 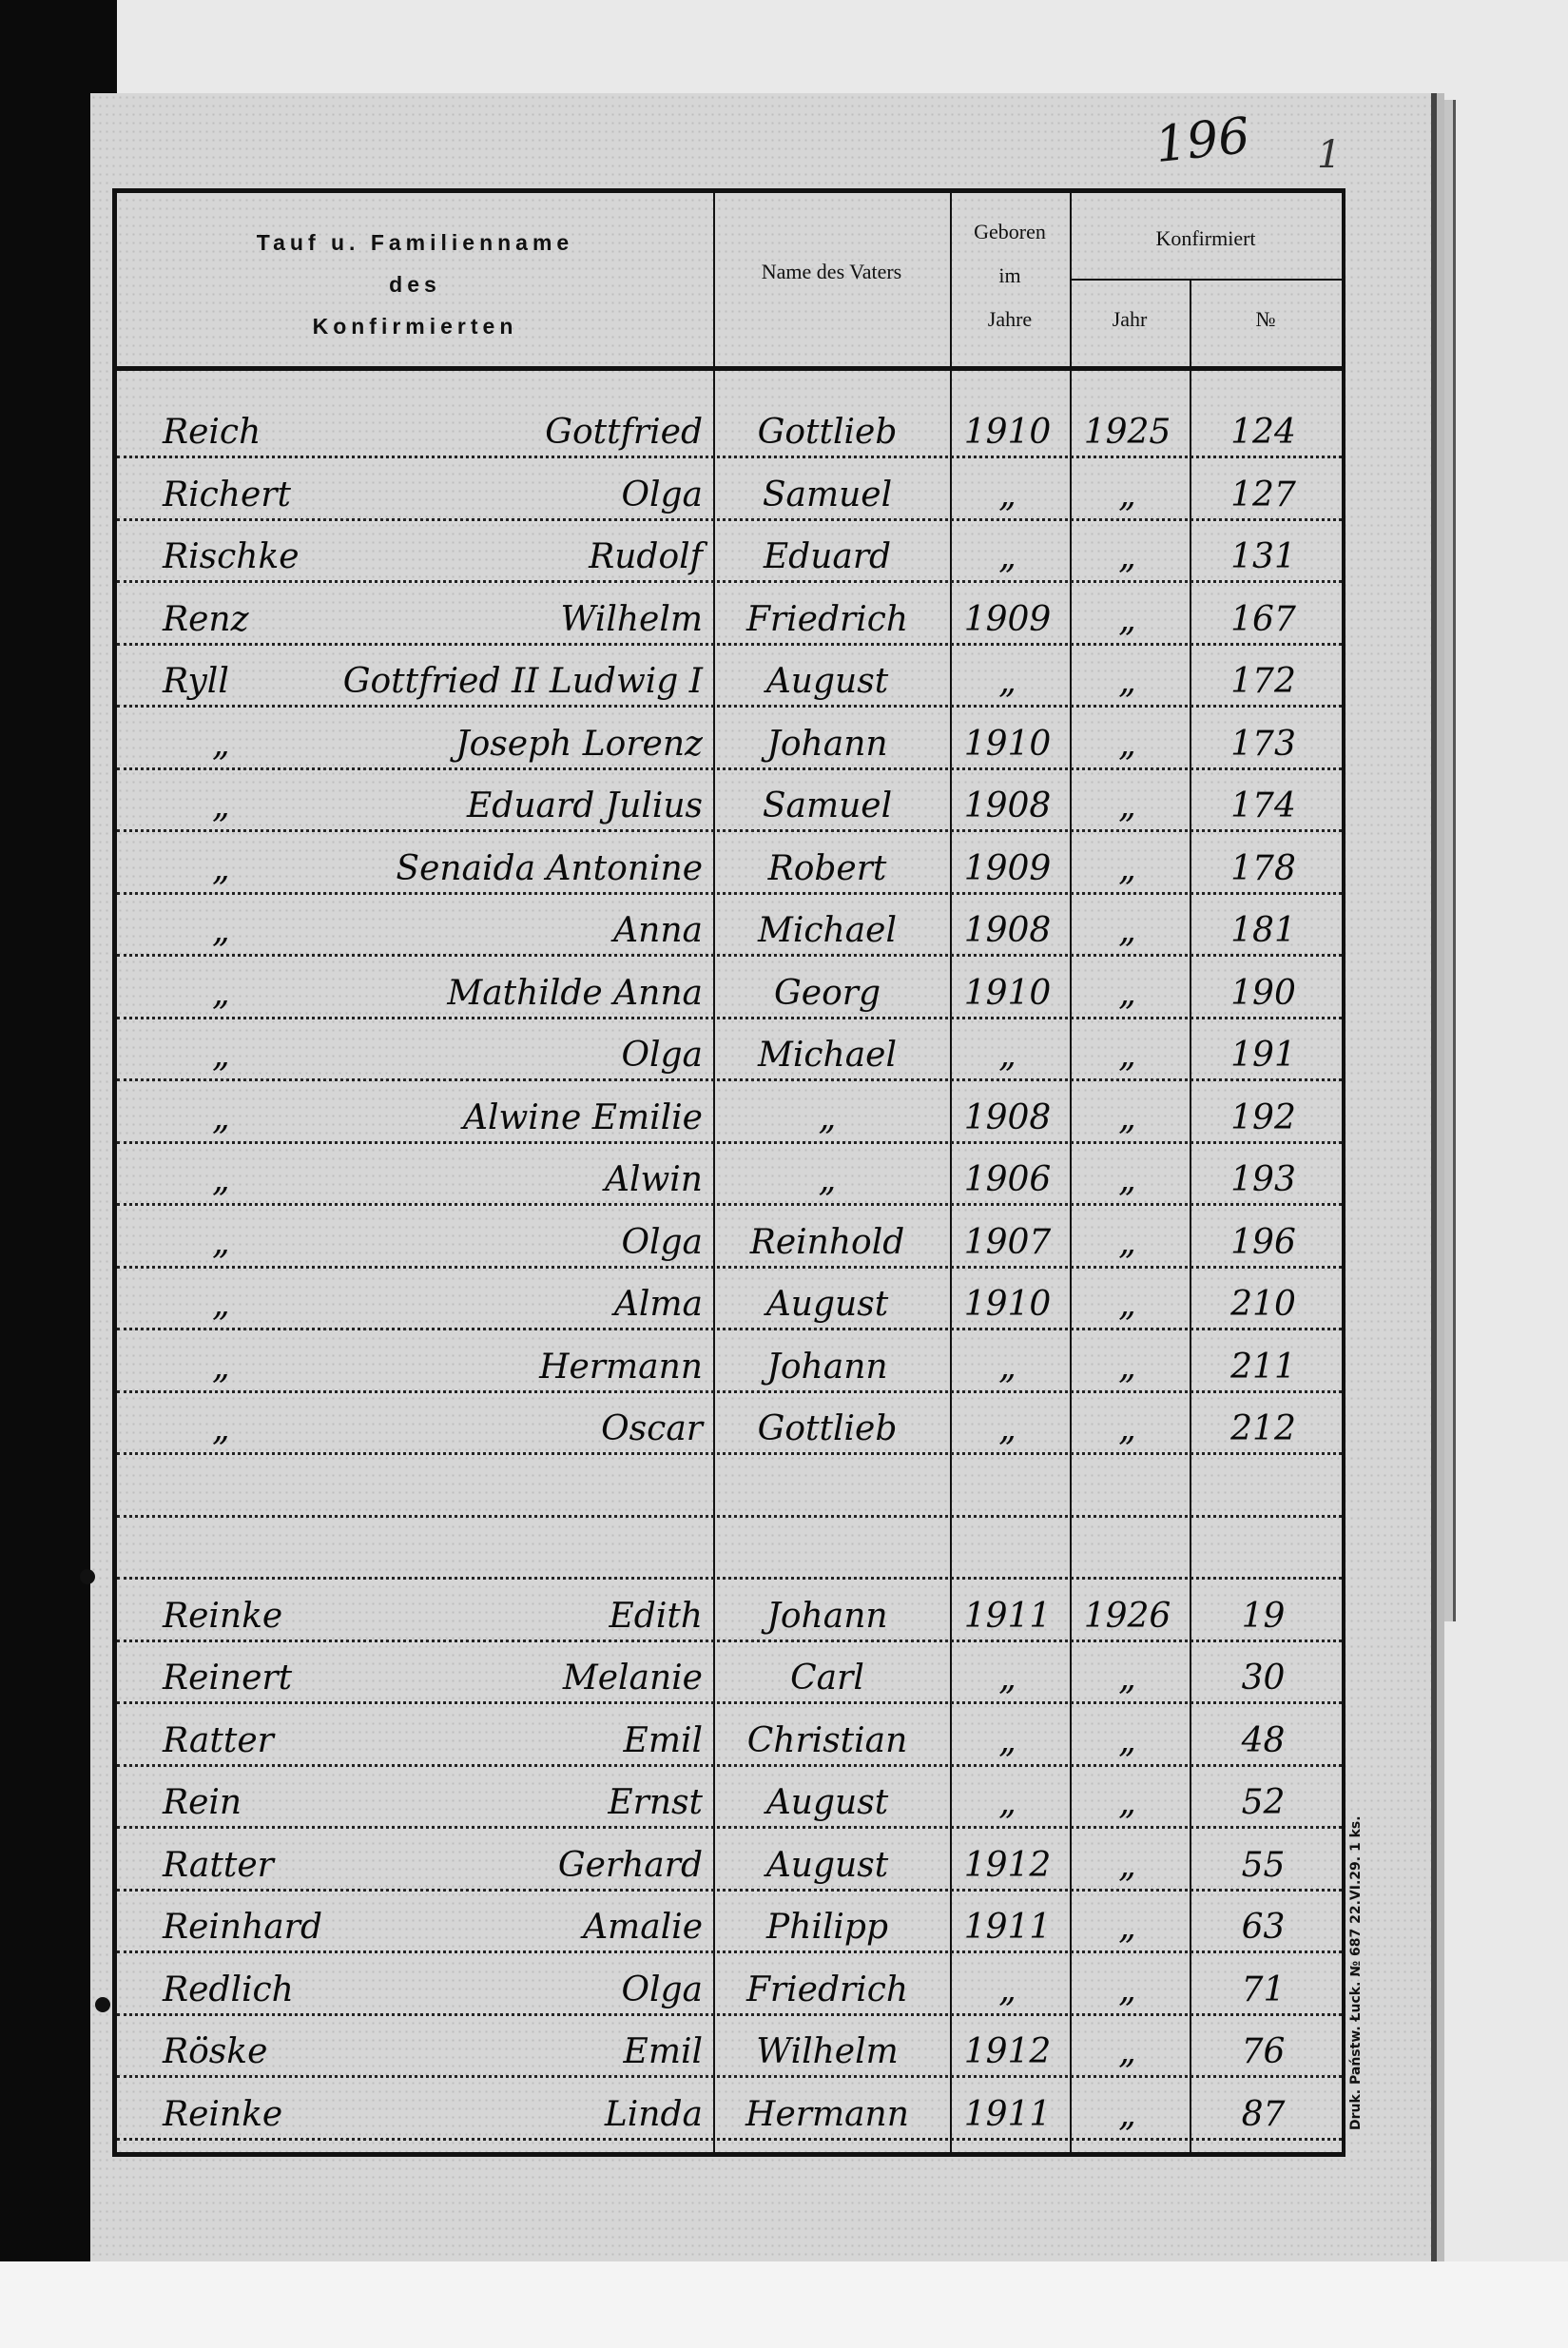 What do you see at coordinates (831, 271) in the screenshot?
I see `header-father-name: Name des Vaters` at bounding box center [831, 271].